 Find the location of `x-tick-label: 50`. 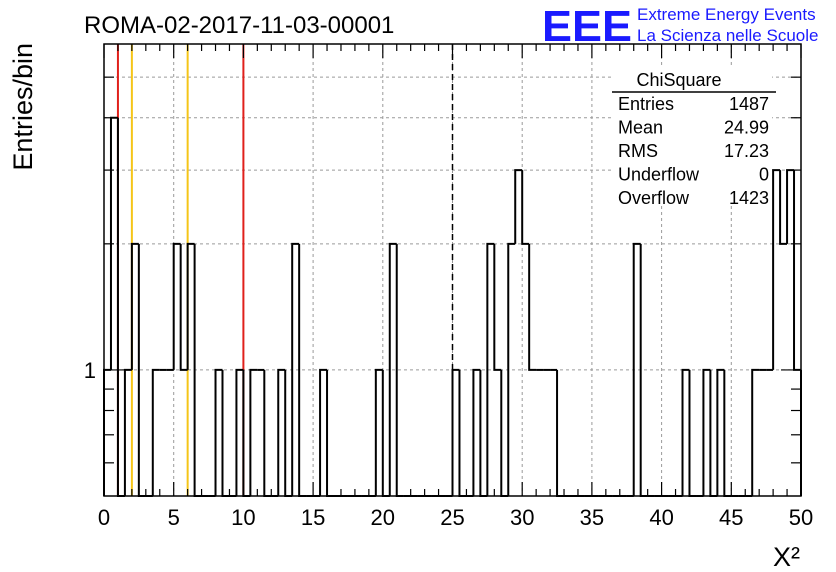

x-tick-label: 50 is located at coordinates (801, 517).